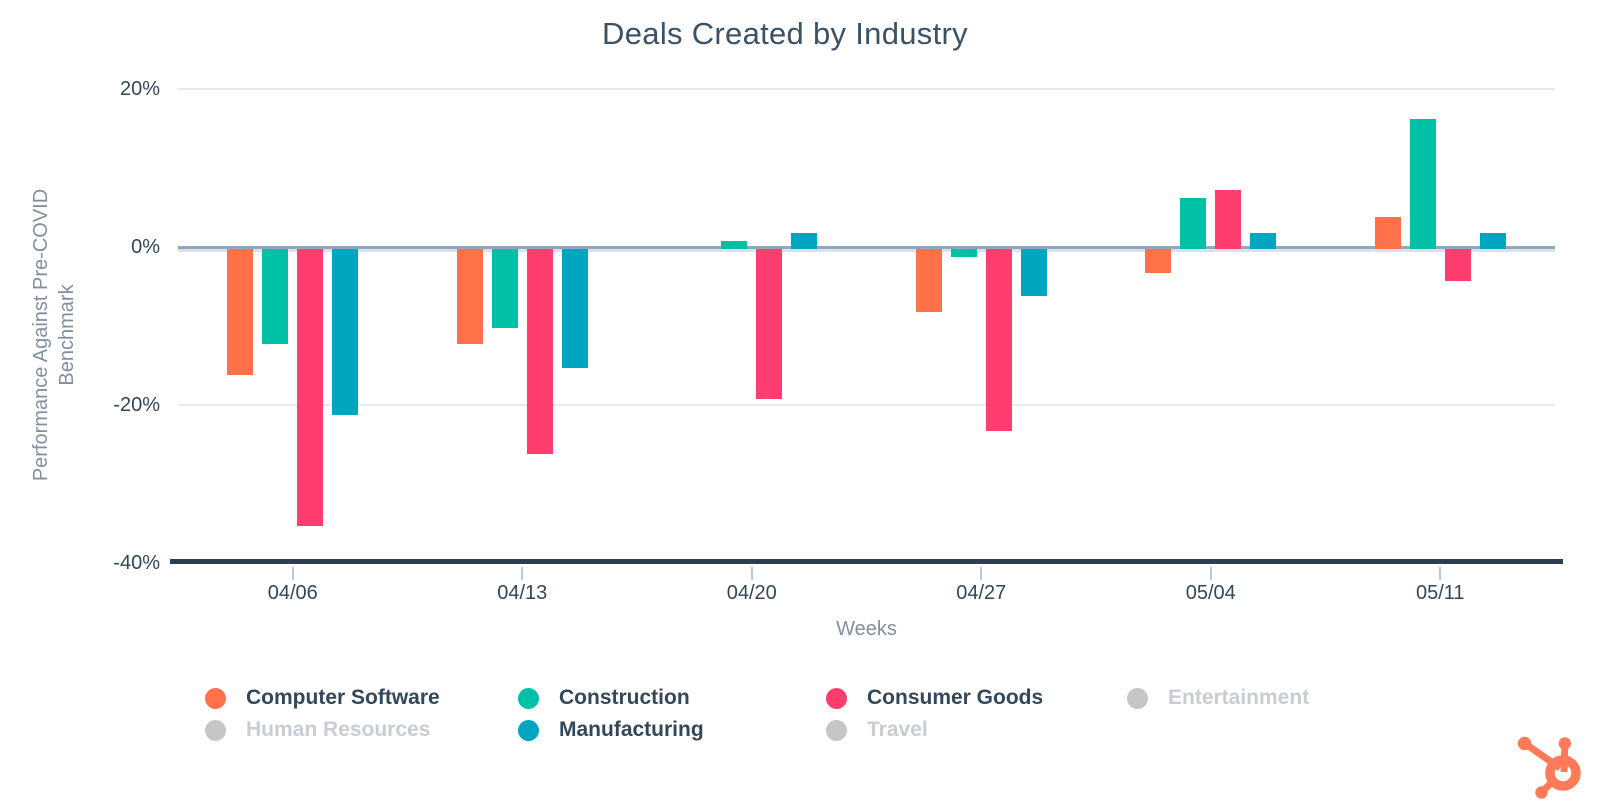  What do you see at coordinates (139, 89) in the screenshot?
I see `y-tick-label: 20%` at bounding box center [139, 89].